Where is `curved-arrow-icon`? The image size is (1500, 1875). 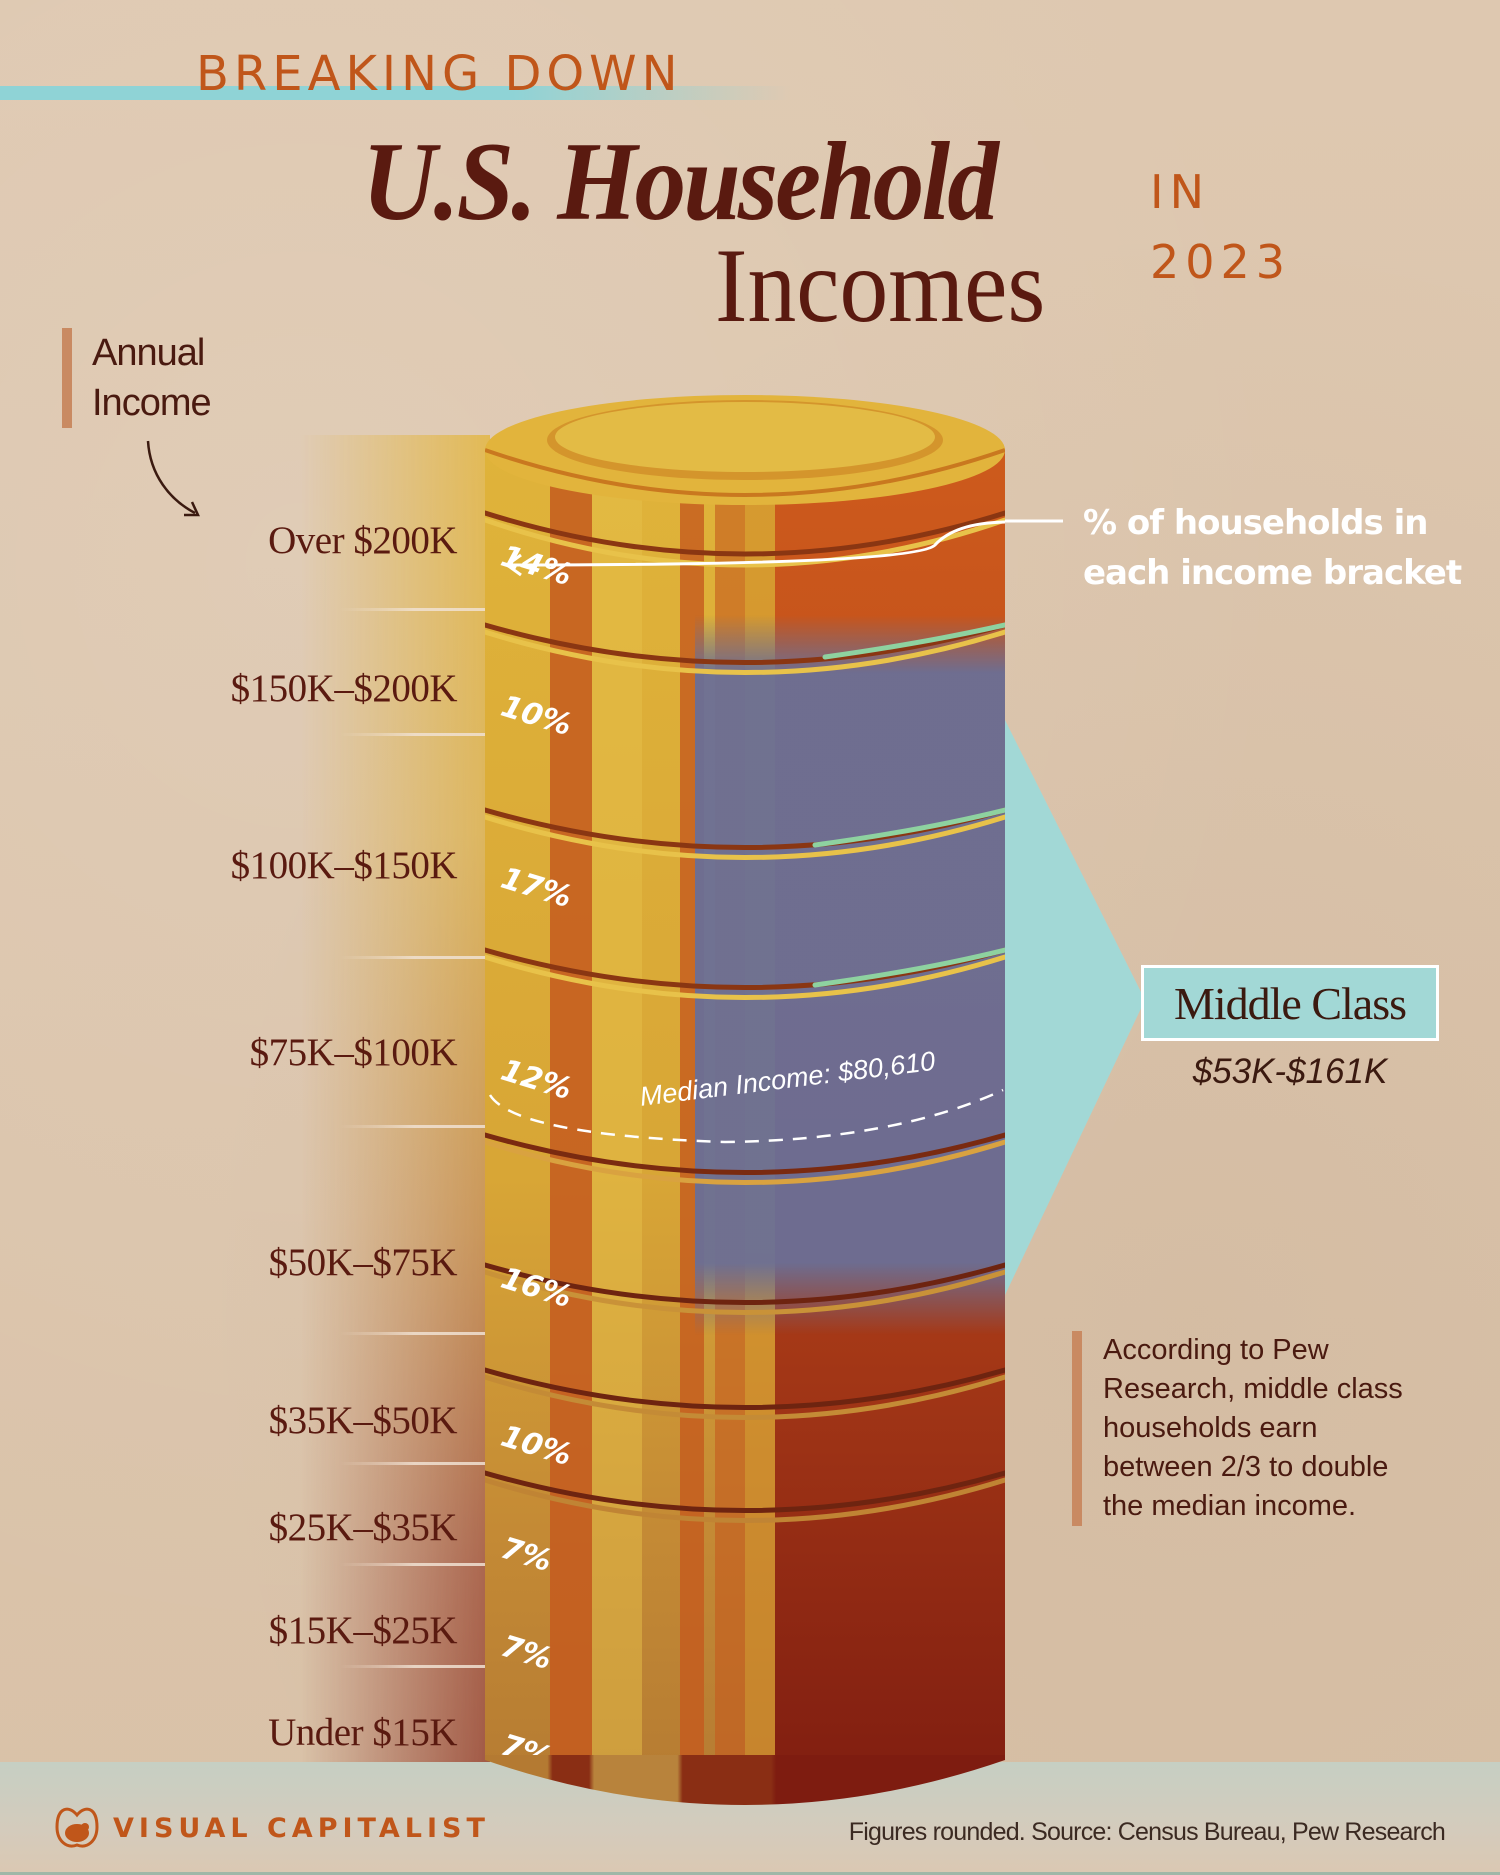
curved-arrow-icon is located at coordinates (173, 478).